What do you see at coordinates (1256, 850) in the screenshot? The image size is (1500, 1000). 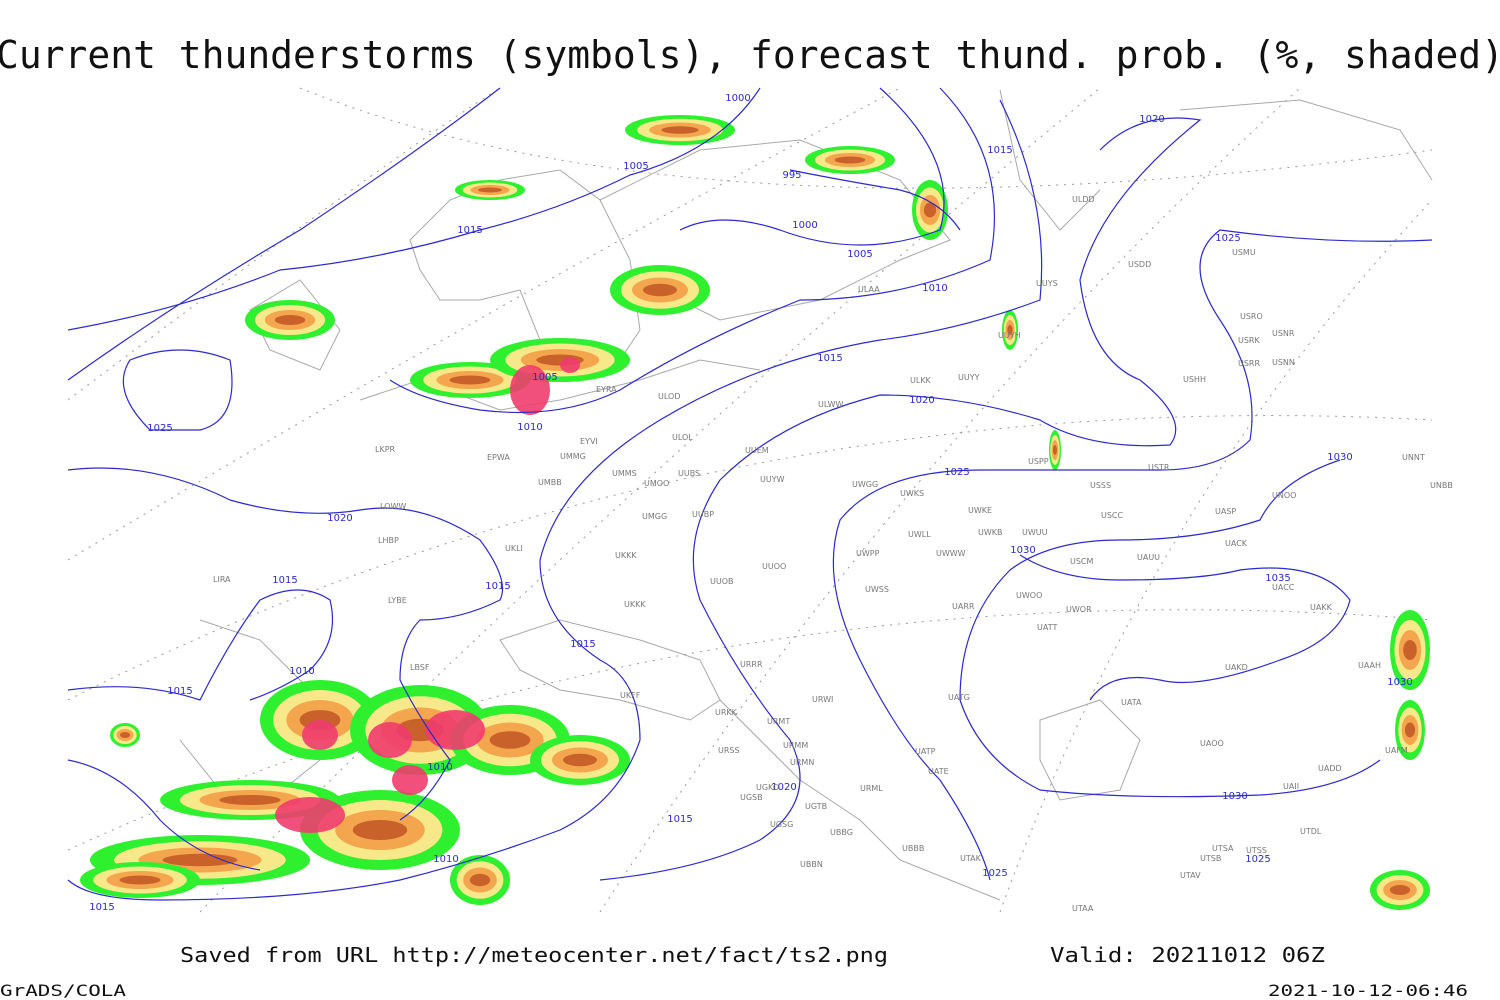 I see `station-code: UTSS` at bounding box center [1256, 850].